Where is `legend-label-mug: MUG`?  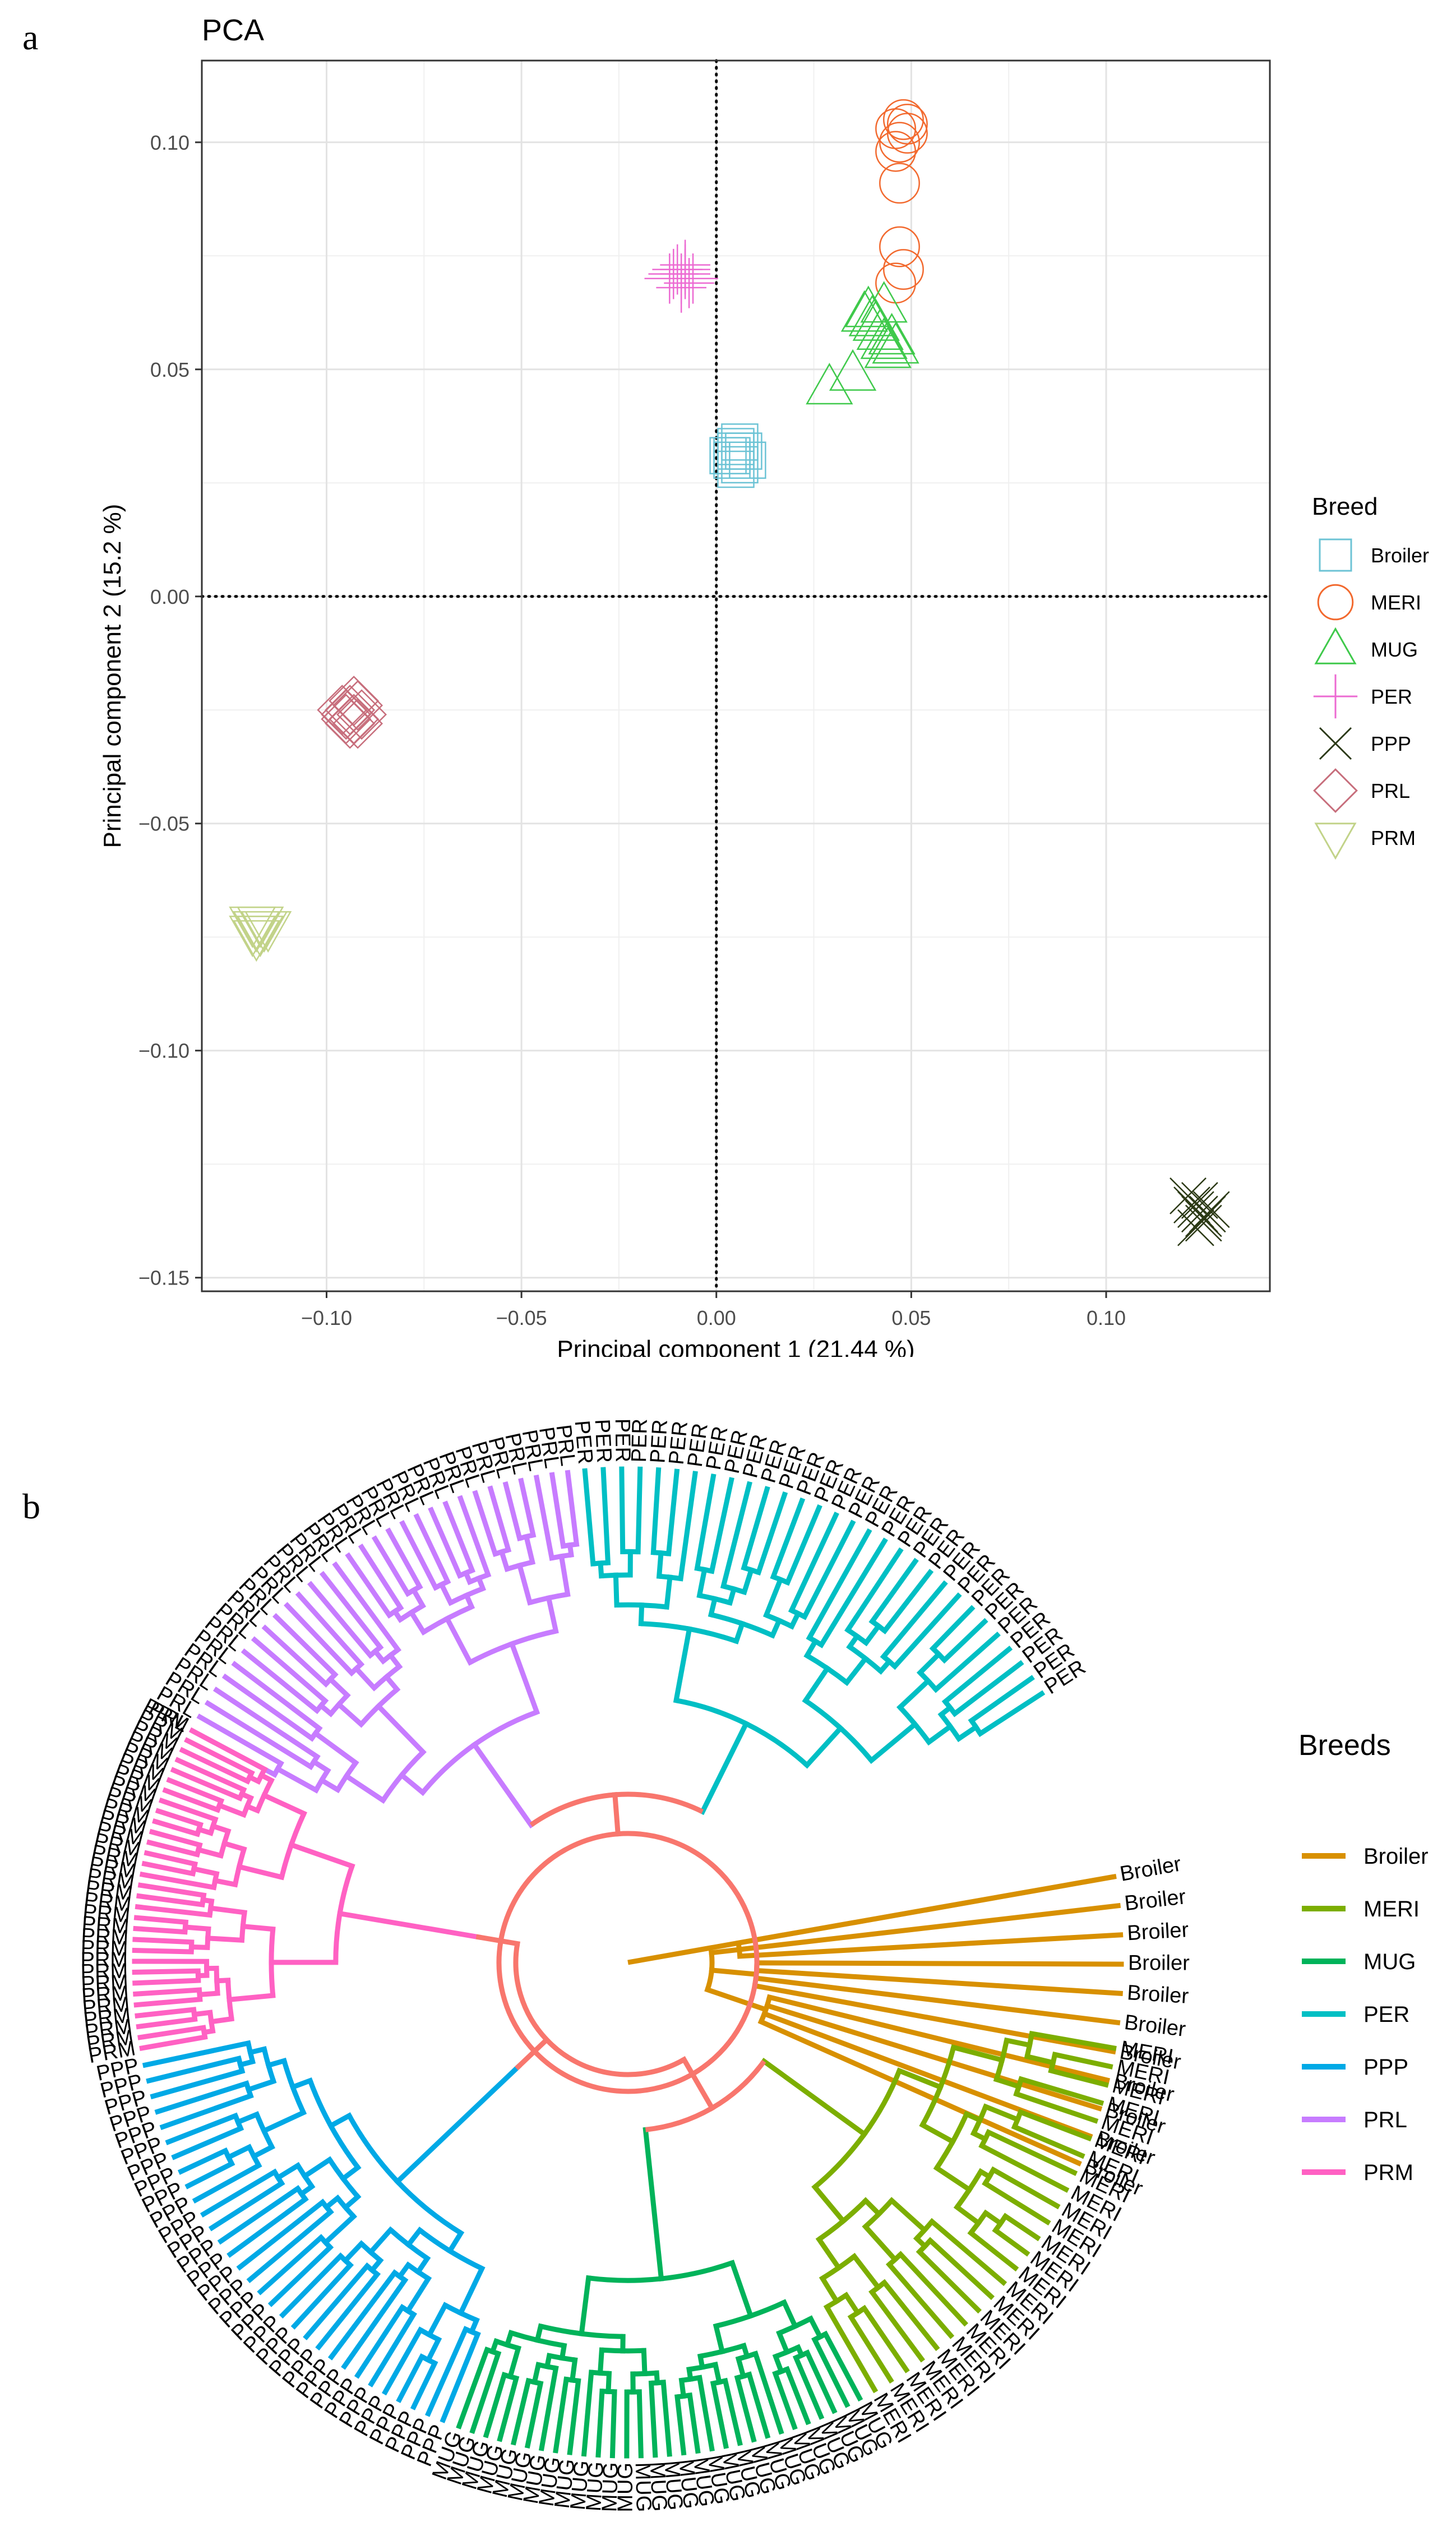 legend-label-mug: MUG is located at coordinates (1394, 649).